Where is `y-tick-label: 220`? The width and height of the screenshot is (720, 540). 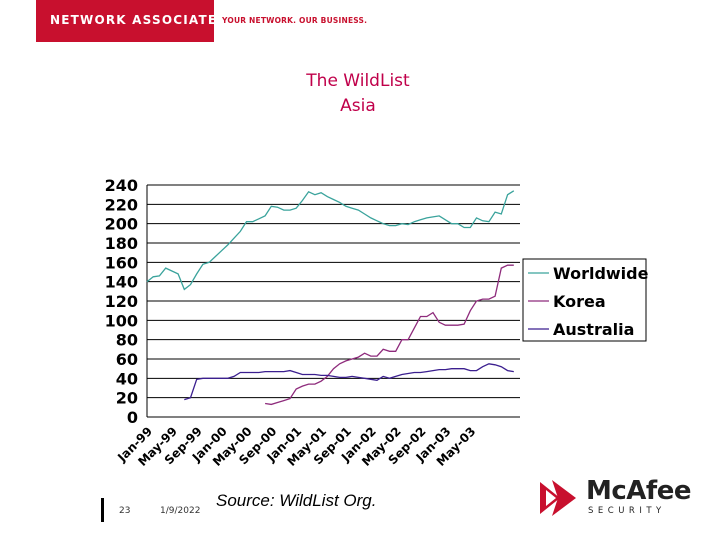
y-tick-label: 220 is located at coordinates (121, 204).